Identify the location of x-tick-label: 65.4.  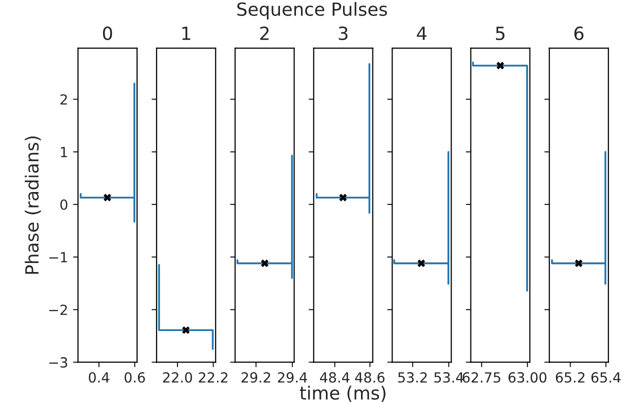
(606, 377).